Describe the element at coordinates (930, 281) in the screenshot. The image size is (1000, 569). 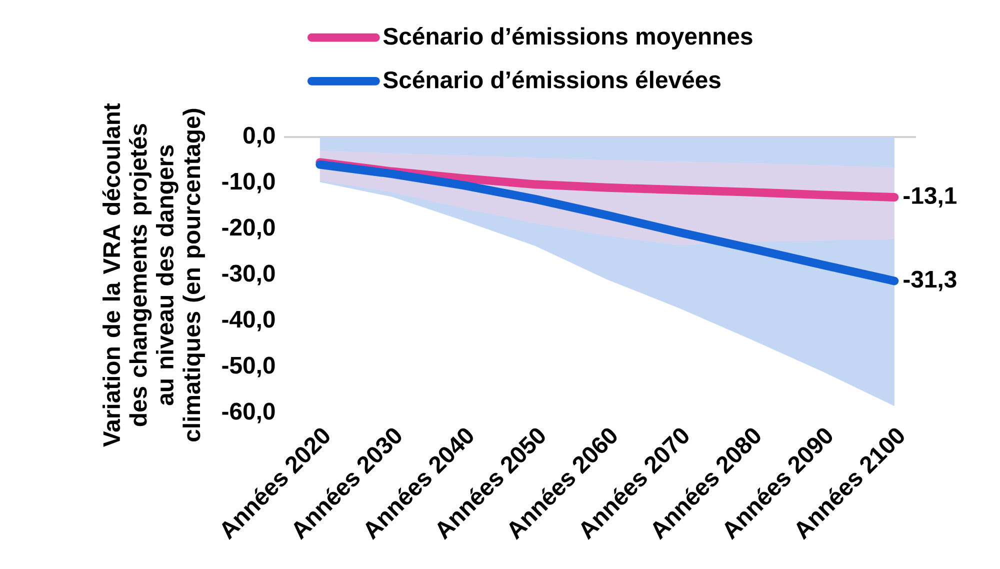
I see `data-label: -31,3` at that location.